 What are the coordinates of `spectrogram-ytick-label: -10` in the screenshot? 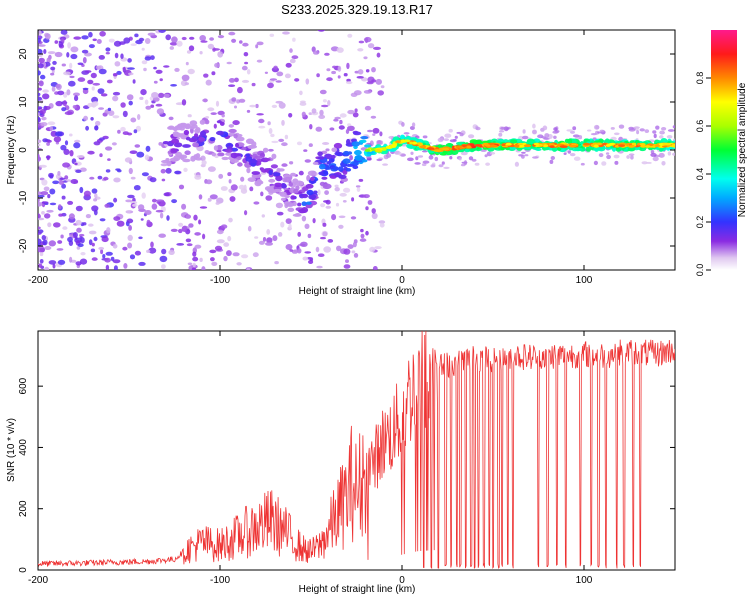 It's located at (23, 197).